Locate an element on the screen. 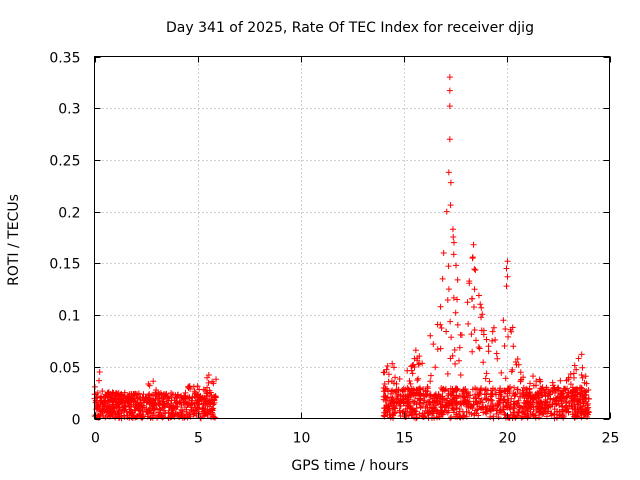  x-tick-label: 20 is located at coordinates (508, 439).